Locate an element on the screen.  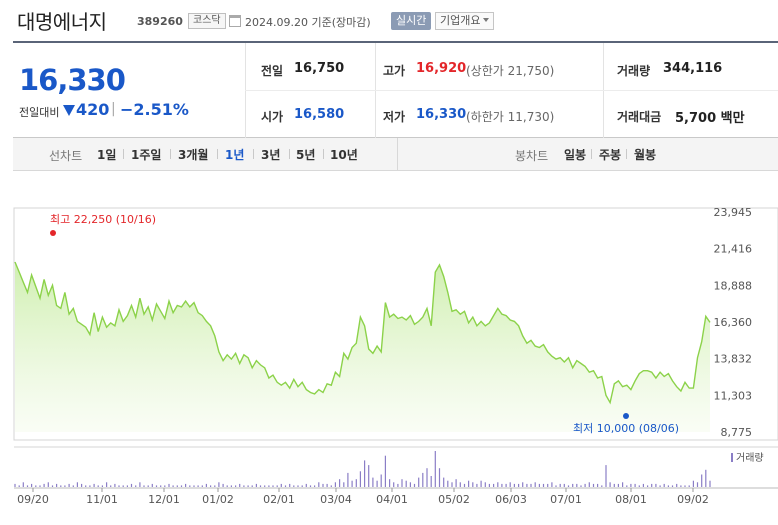
low-label: 저가 is located at coordinates (394, 117).